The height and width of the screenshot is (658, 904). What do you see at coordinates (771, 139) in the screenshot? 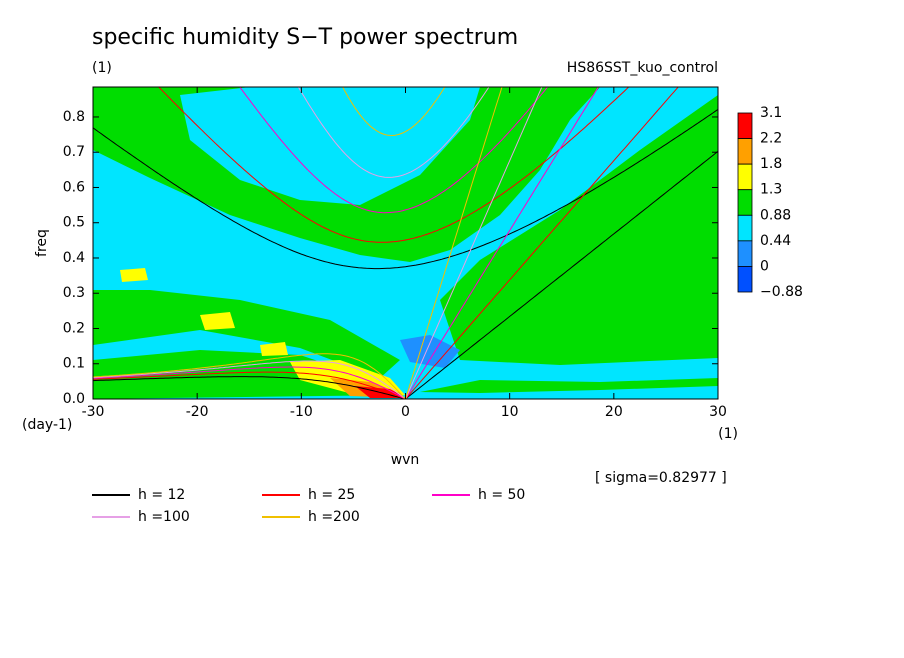
I see `colorbar-label: 2.2` at bounding box center [771, 139].